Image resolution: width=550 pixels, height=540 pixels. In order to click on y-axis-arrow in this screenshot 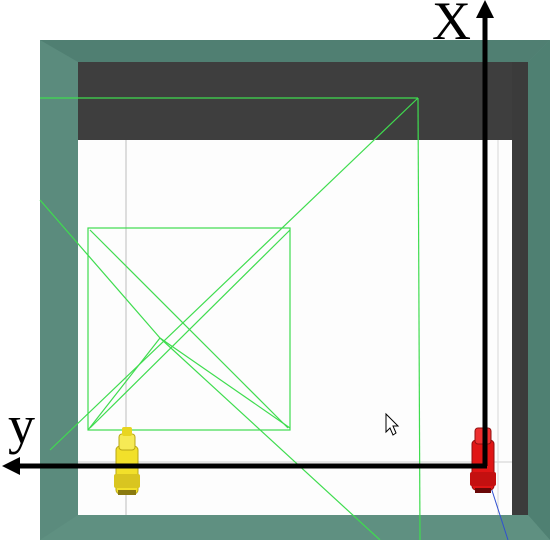, I will do `click(244, 466)`.